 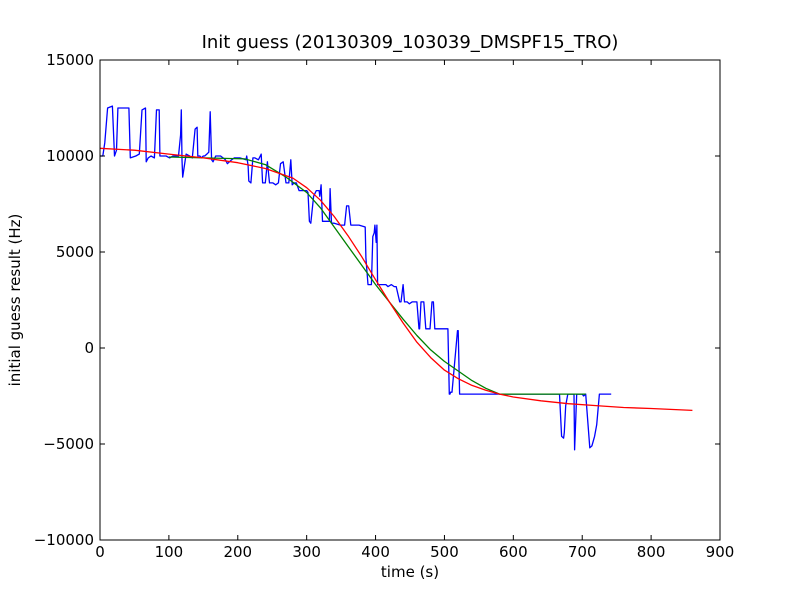 What do you see at coordinates (410, 572) in the screenshot?
I see `x-axis-label: time (s)` at bounding box center [410, 572].